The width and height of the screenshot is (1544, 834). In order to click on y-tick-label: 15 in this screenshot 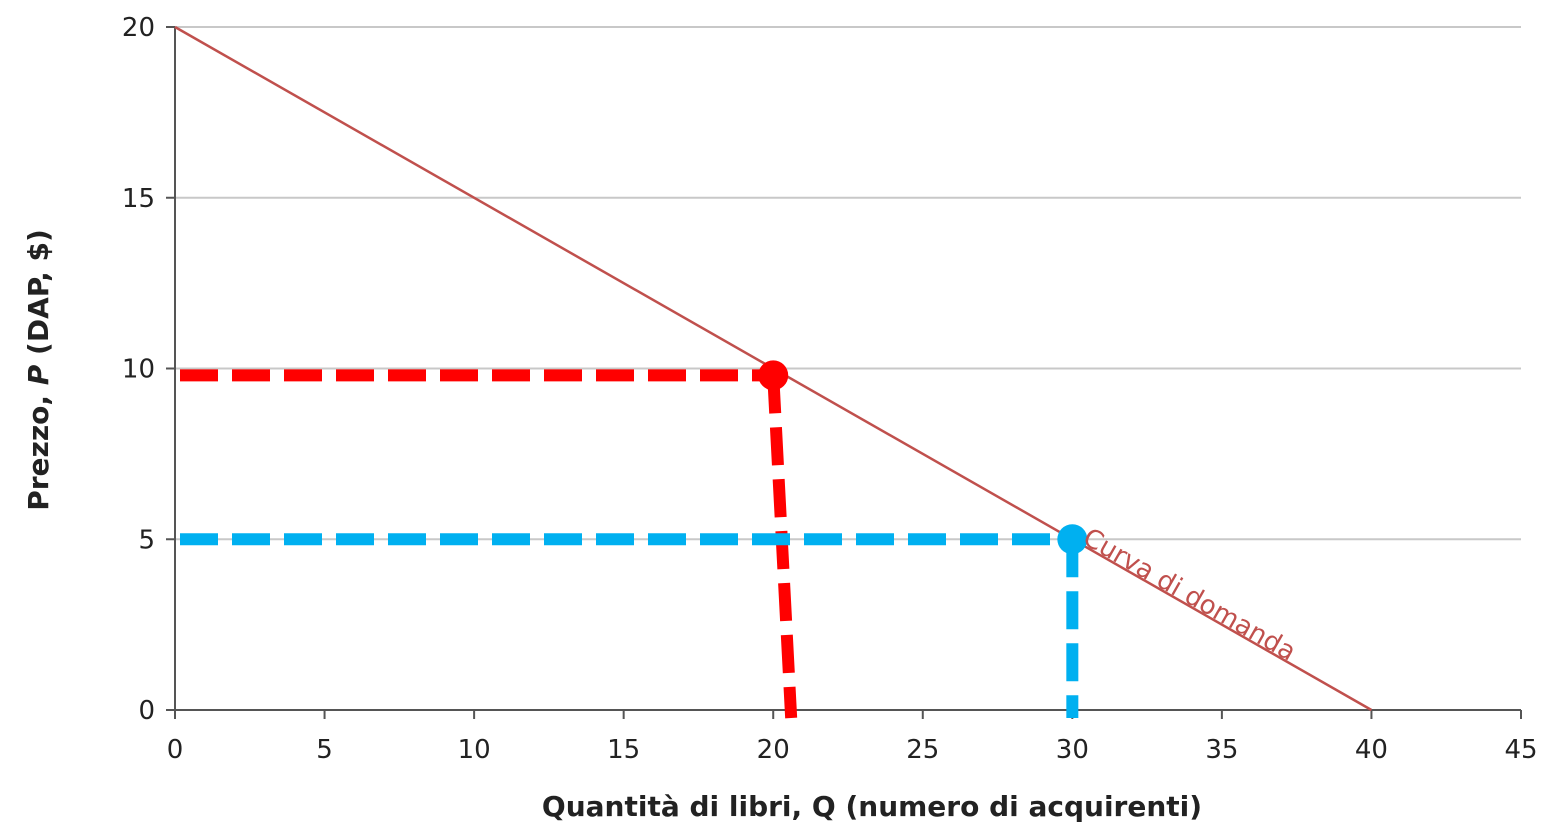, I will do `click(138, 199)`.